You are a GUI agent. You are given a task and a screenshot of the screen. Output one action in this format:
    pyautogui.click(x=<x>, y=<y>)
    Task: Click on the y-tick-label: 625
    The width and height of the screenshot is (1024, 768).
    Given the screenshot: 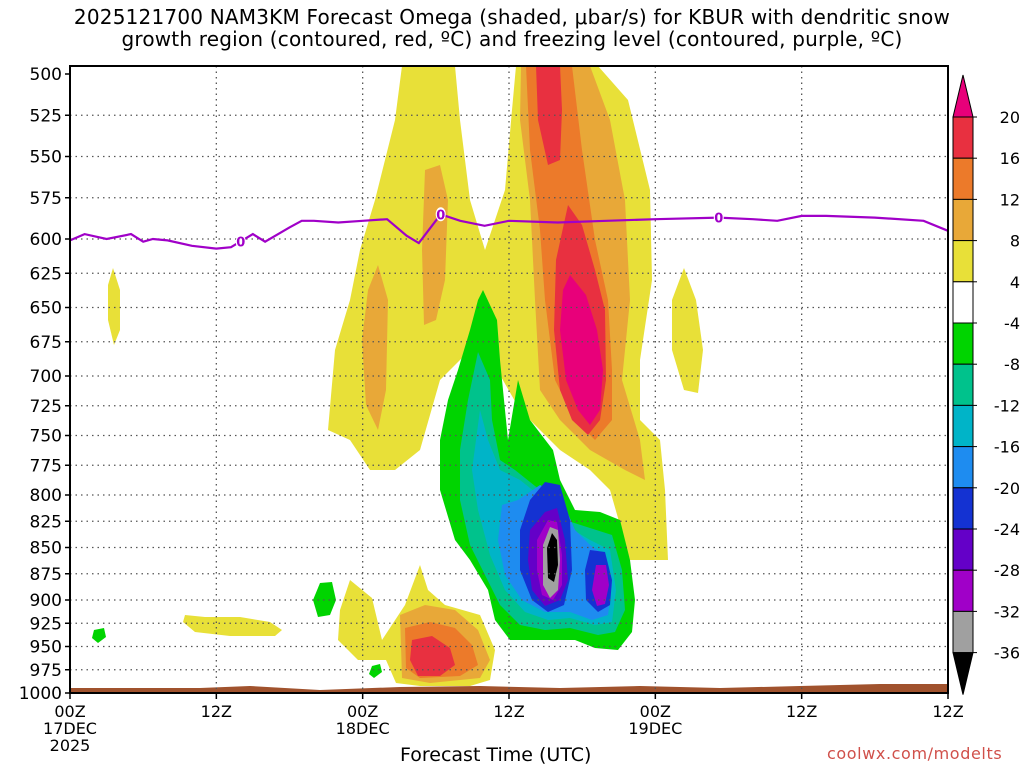 What is the action you would take?
    pyautogui.click(x=46, y=274)
    